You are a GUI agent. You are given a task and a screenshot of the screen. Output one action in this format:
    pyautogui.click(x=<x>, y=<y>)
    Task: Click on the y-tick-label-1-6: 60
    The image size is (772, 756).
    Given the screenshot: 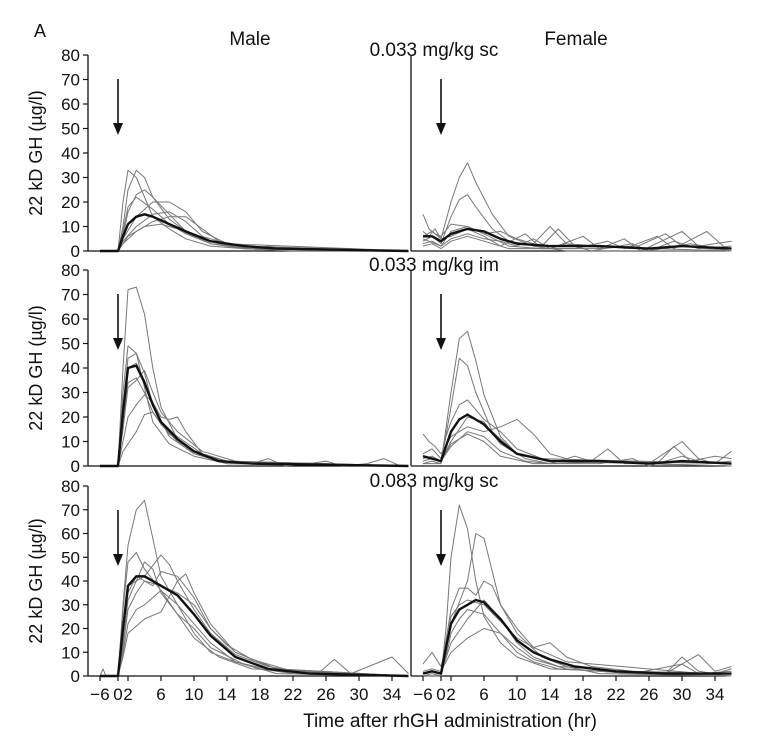 What is the action you would take?
    pyautogui.click(x=70, y=319)
    